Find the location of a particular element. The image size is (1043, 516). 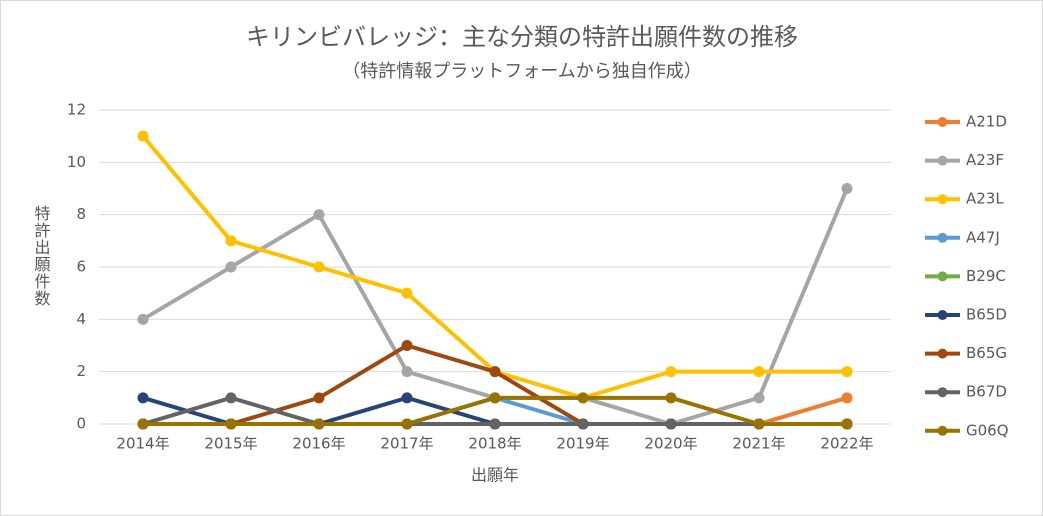

x-tick-label: 2019年 is located at coordinates (582, 444).